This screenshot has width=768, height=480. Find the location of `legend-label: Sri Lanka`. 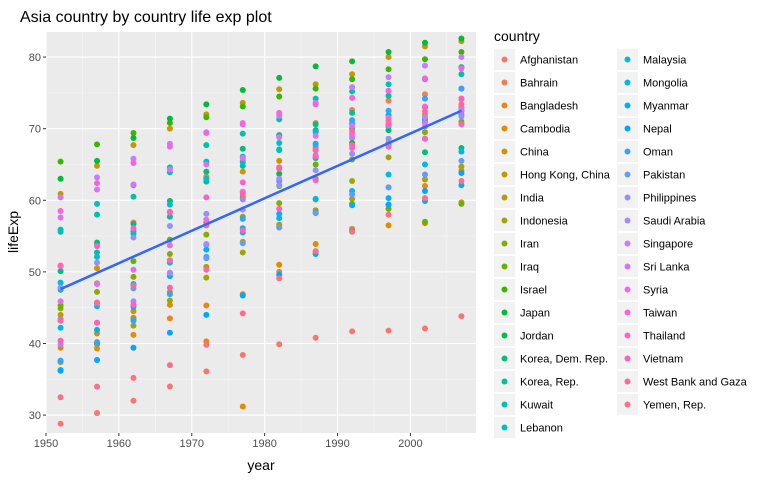

legend-label: Sri Lanka is located at coordinates (666, 268).